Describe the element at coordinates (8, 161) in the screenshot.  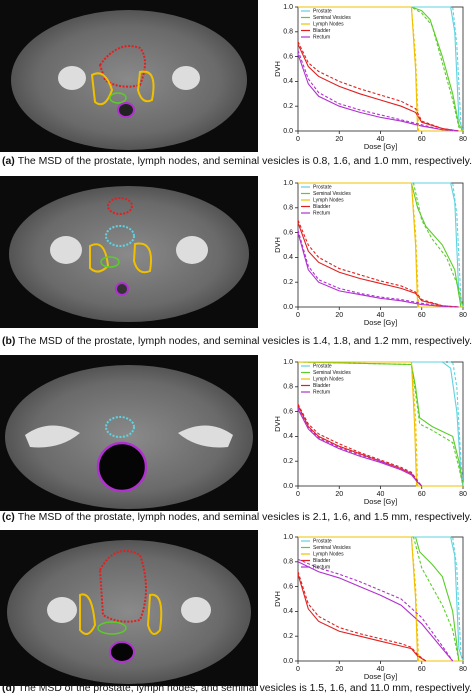
I see `caption-label: (a)` at that location.